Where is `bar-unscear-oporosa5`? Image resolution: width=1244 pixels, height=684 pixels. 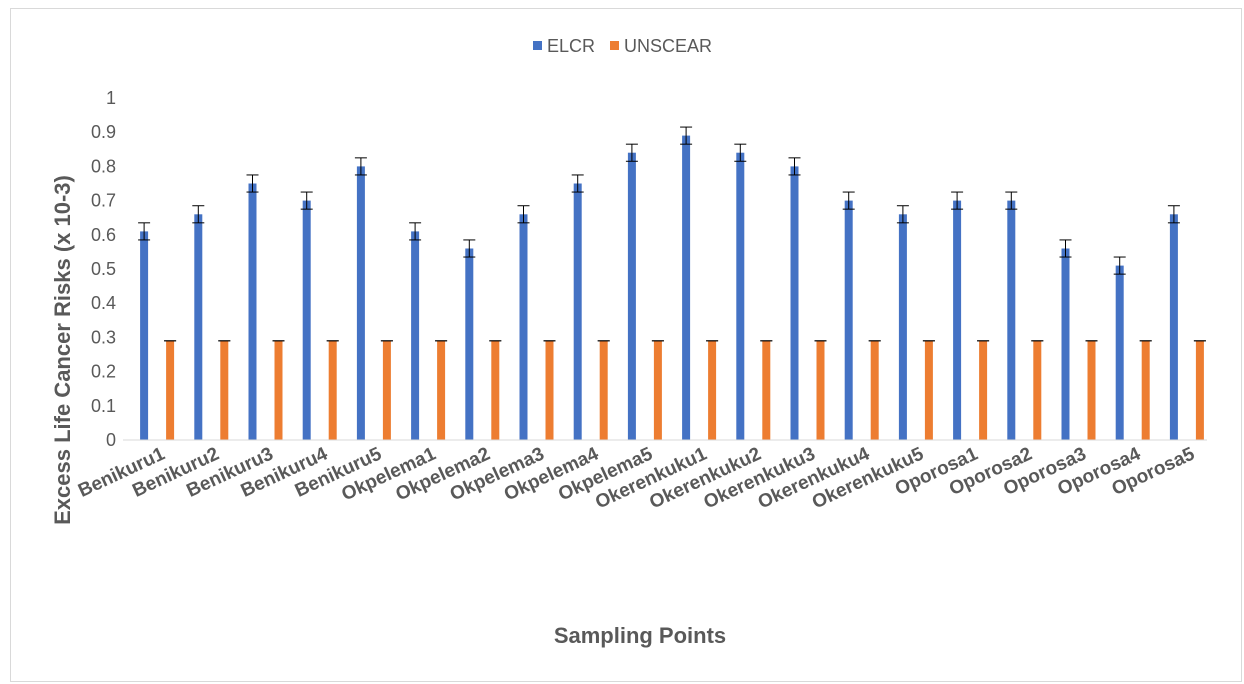 bar-unscear-oporosa5 is located at coordinates (1199, 390).